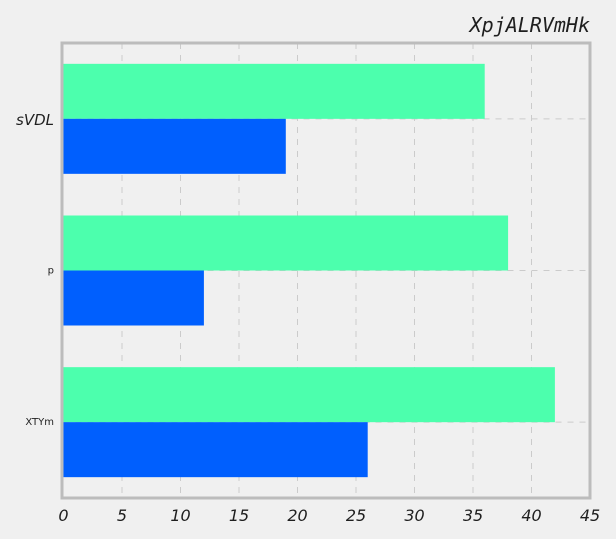  Describe the element at coordinates (63, 515) in the screenshot. I see `x-tick-label: 0` at that location.